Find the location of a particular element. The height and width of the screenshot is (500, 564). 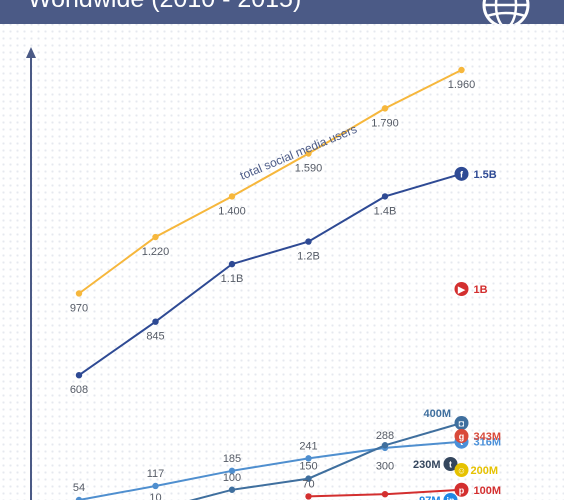

data-label: 150 is located at coordinates (308, 467).